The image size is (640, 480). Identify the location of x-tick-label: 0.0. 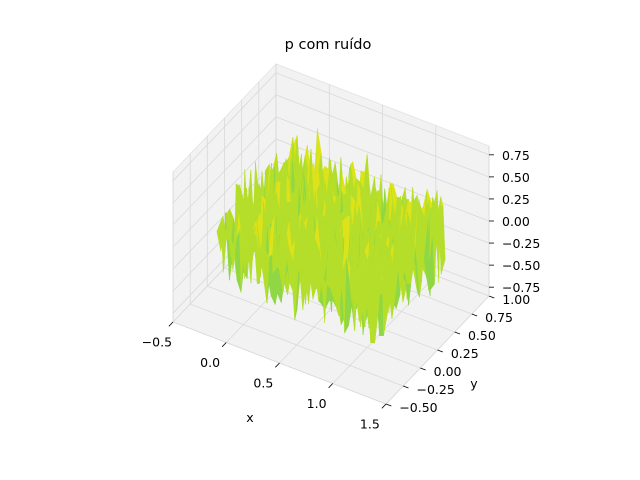
(210, 362).